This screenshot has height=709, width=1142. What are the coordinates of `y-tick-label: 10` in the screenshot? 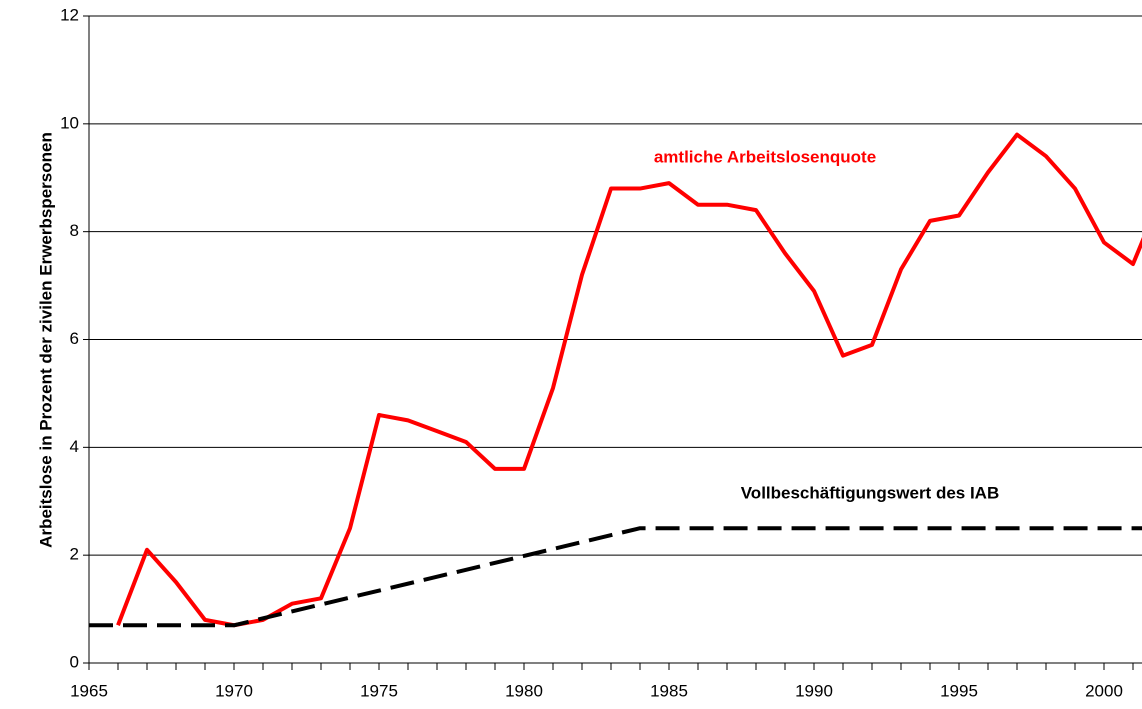 It's located at (69, 122).